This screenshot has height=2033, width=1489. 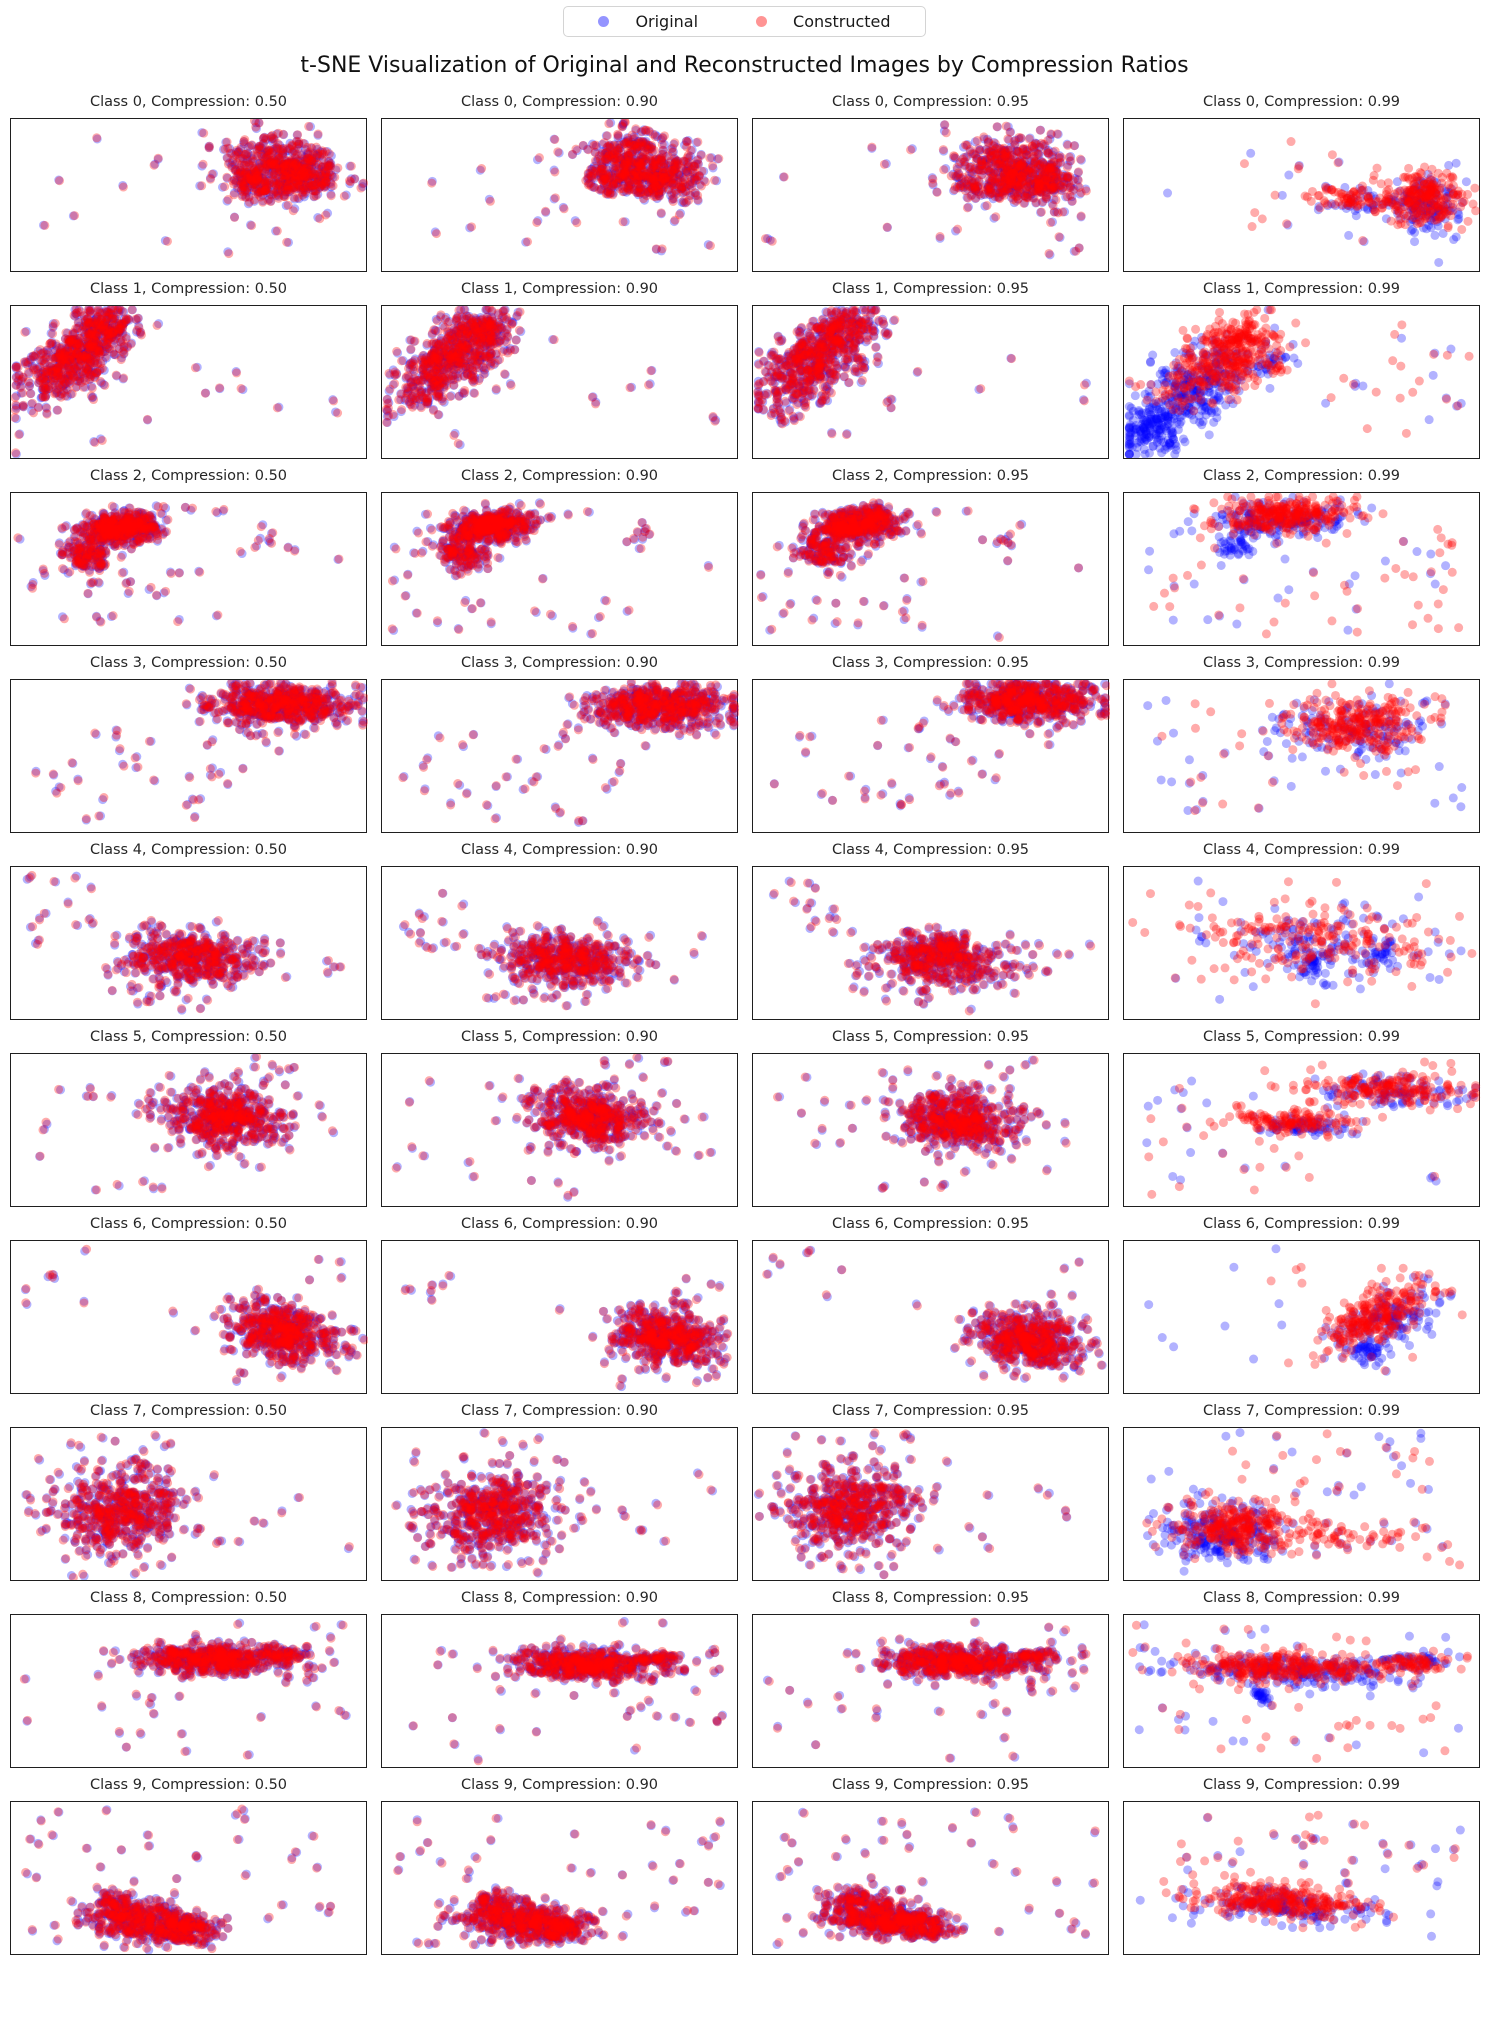 What do you see at coordinates (559, 663) in the screenshot?
I see `subplot-title: Class 3, Compression: 0.90` at bounding box center [559, 663].